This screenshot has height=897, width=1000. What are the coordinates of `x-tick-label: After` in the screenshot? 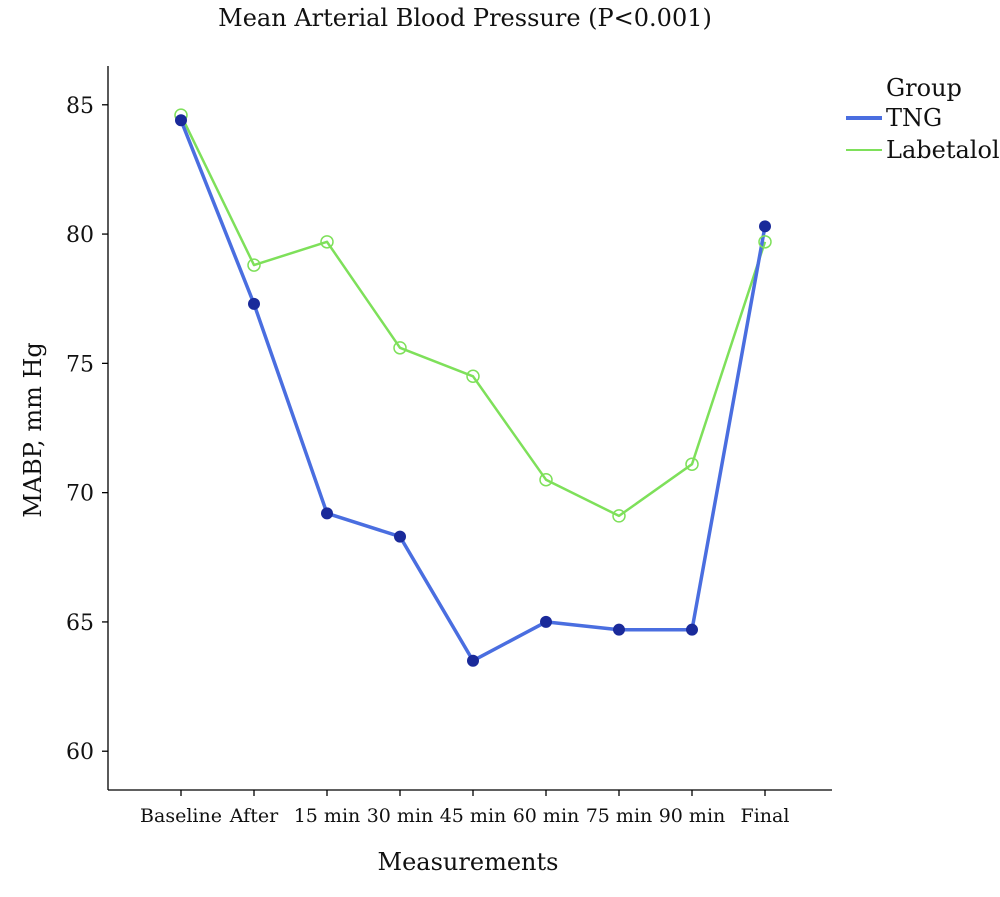 It's located at (254, 816).